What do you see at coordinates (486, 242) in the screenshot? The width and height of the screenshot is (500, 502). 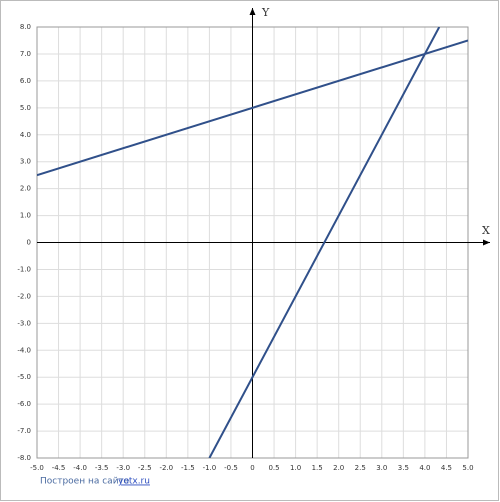 I see `x-axis-arrow` at bounding box center [486, 242].